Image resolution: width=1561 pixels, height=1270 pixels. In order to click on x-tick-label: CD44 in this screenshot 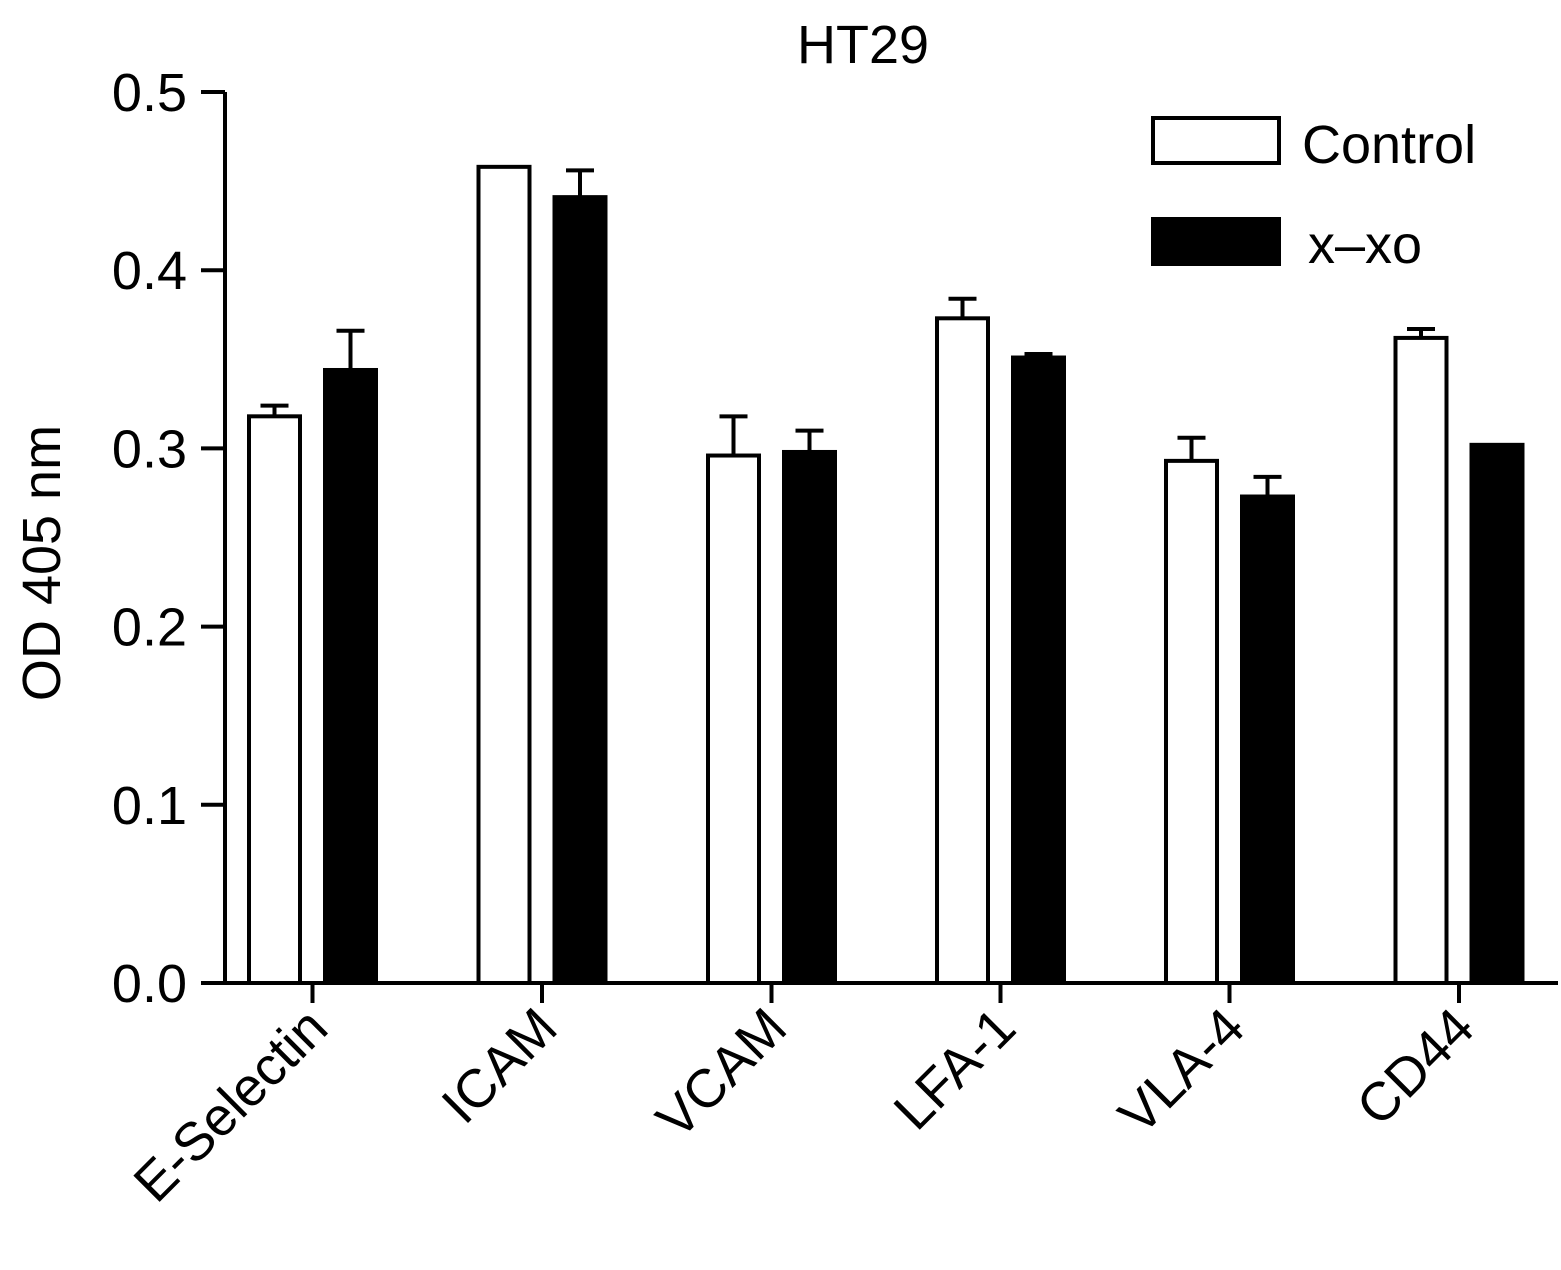, I will do `click(1415, 1067)`.